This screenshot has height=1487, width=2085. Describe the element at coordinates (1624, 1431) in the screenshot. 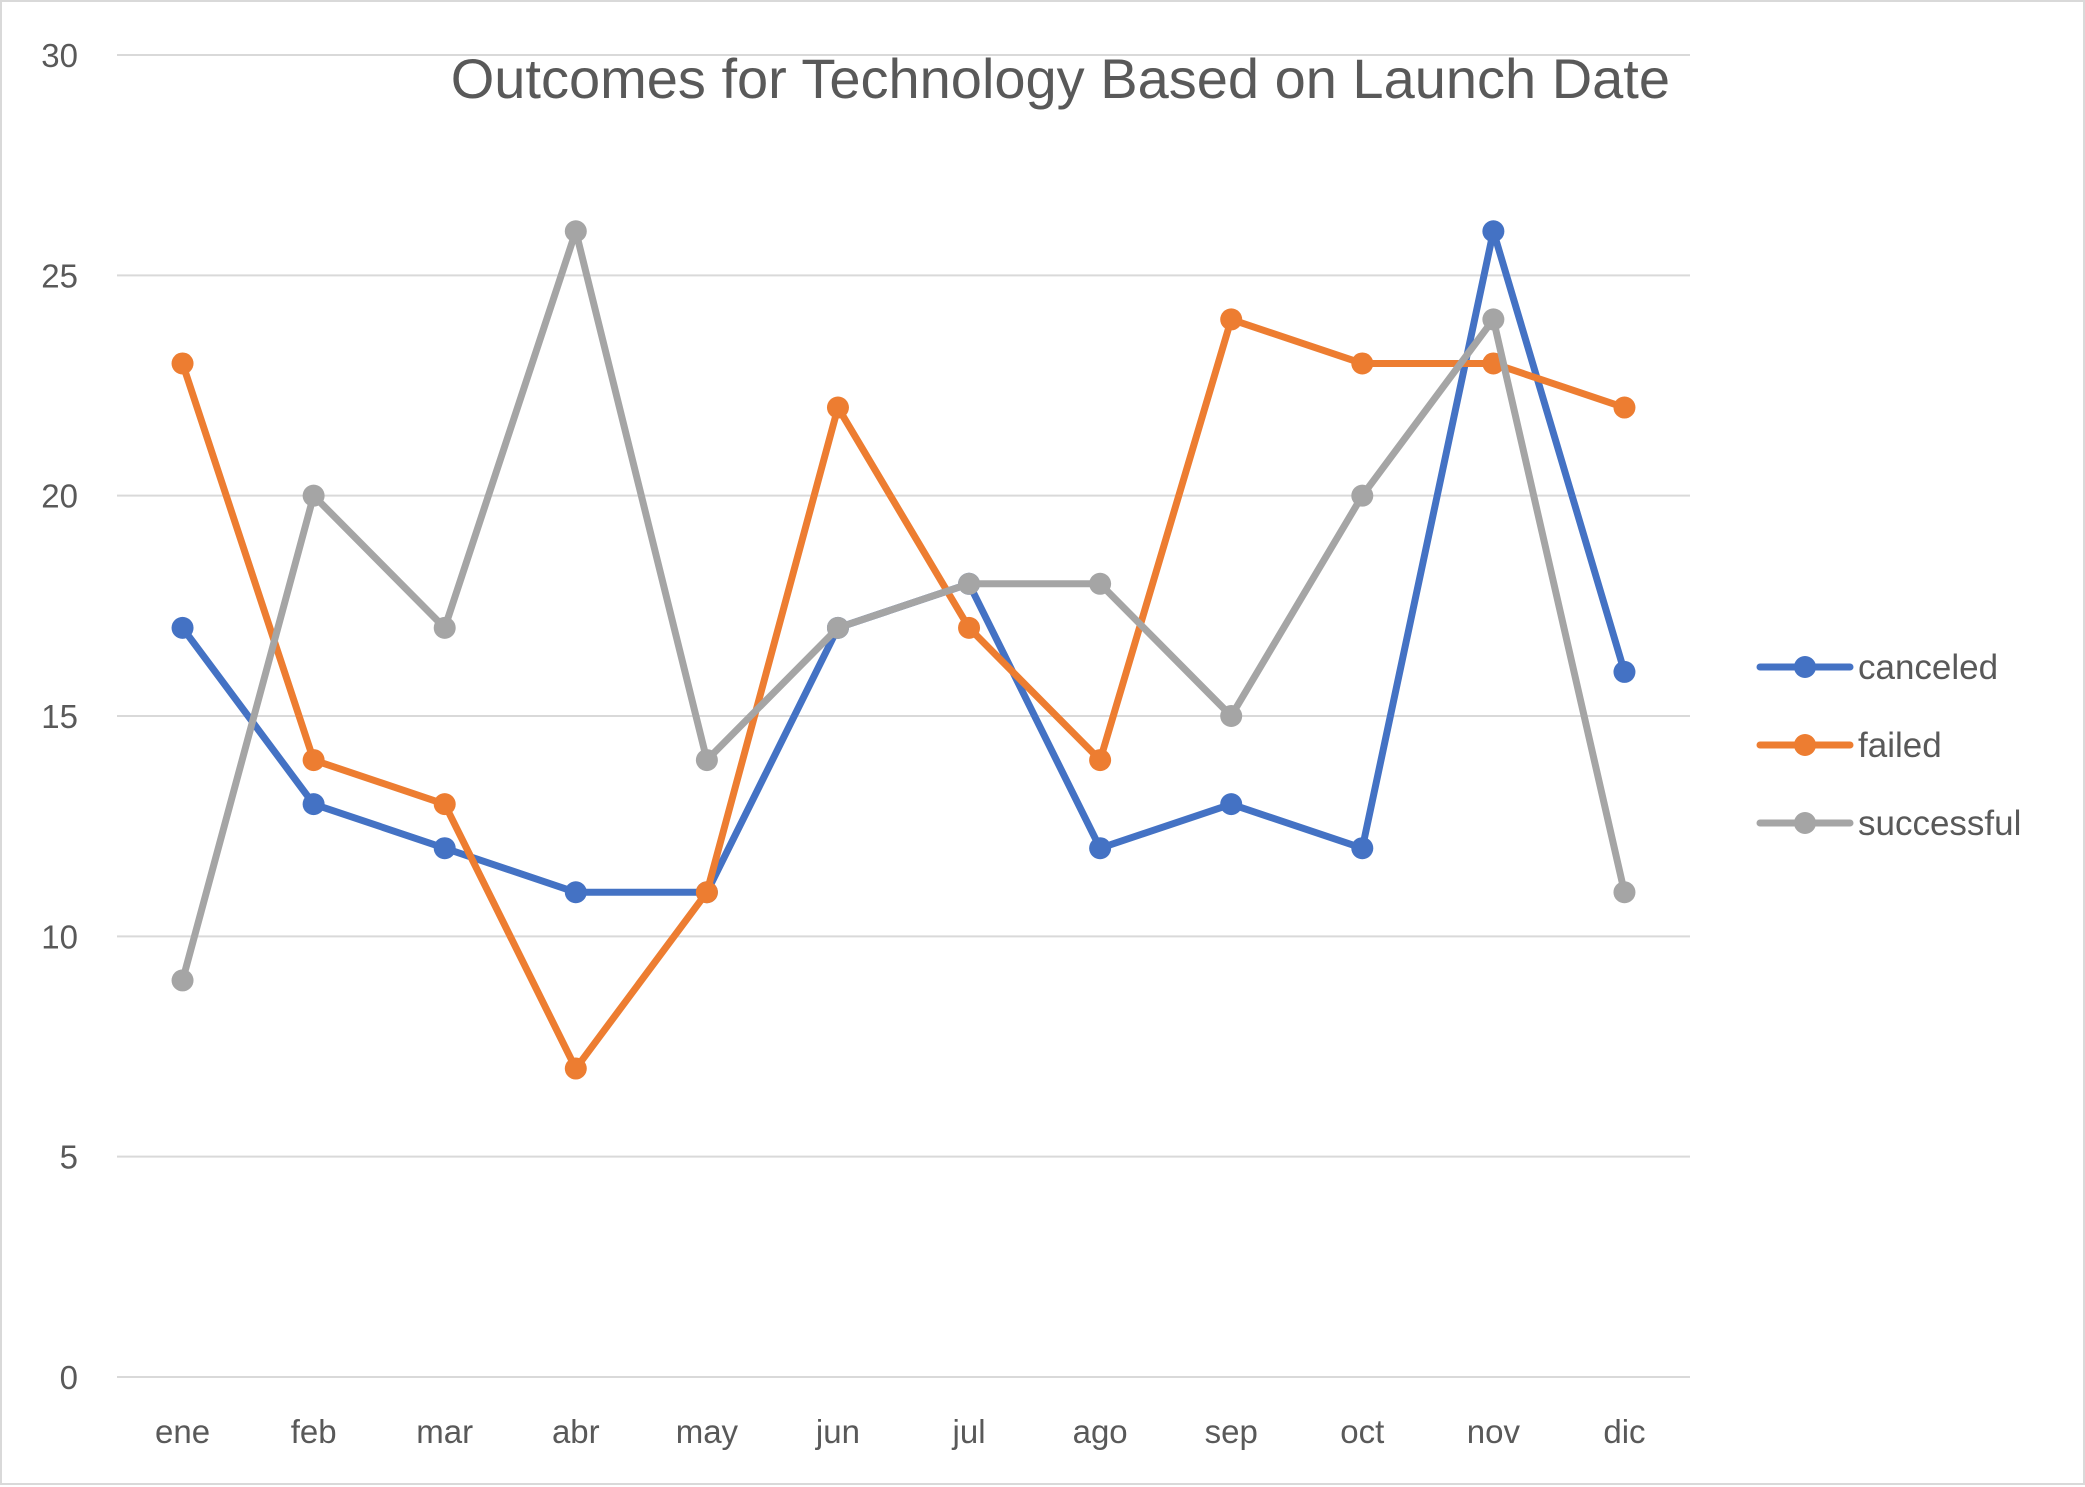

I see `x-tick-label: dic` at that location.